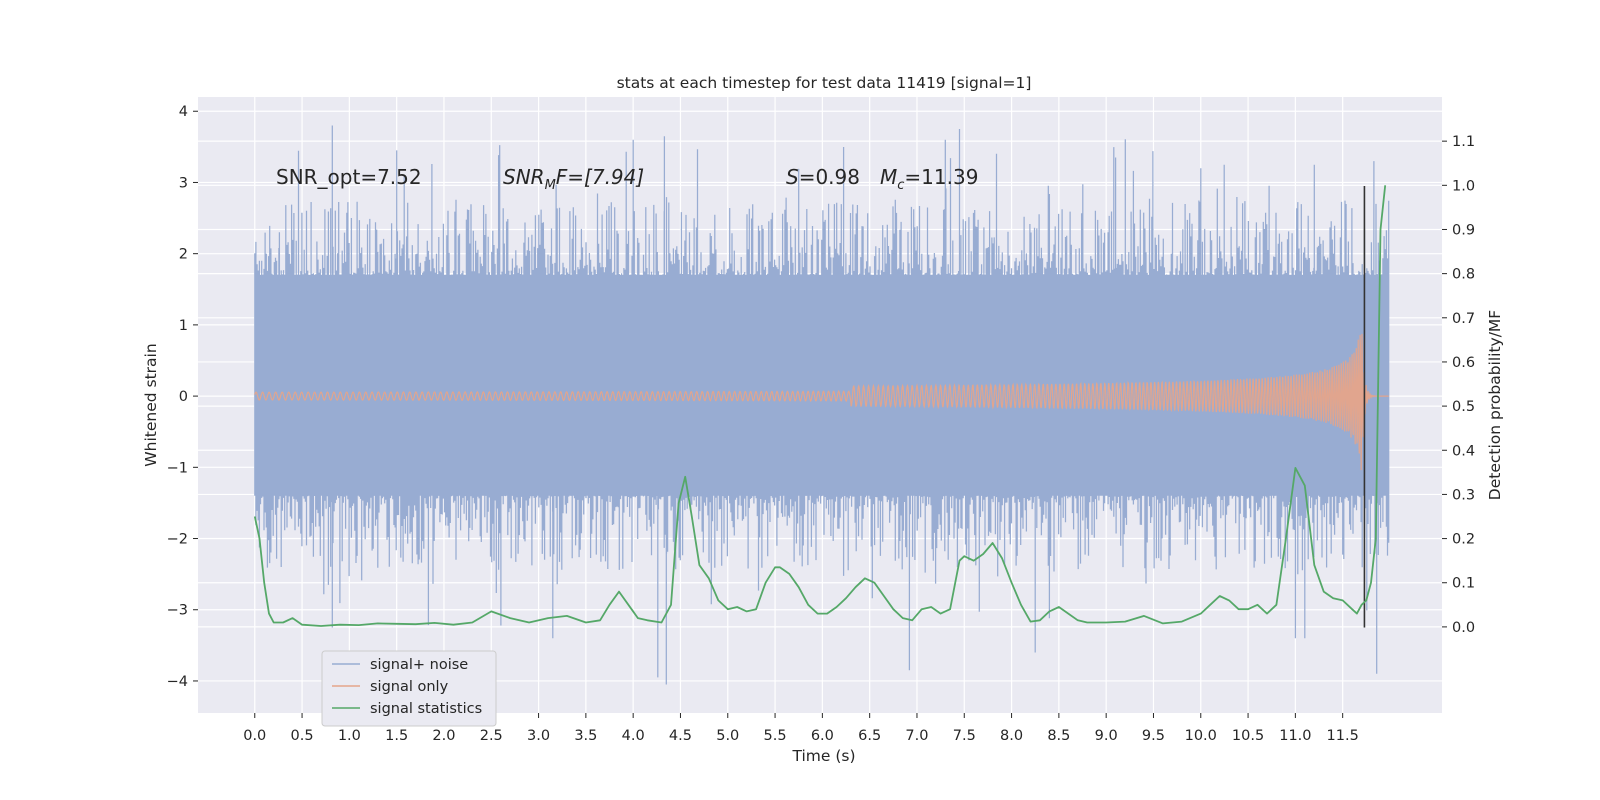  Describe the element at coordinates (1011, 736) in the screenshot. I see `x-tick-label: 8.0` at that location.